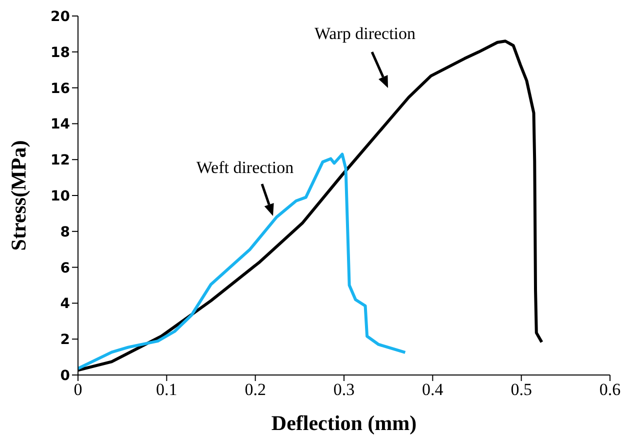 This screenshot has height=445, width=636. I want to click on y-tick-label: 8, so click(65, 232).